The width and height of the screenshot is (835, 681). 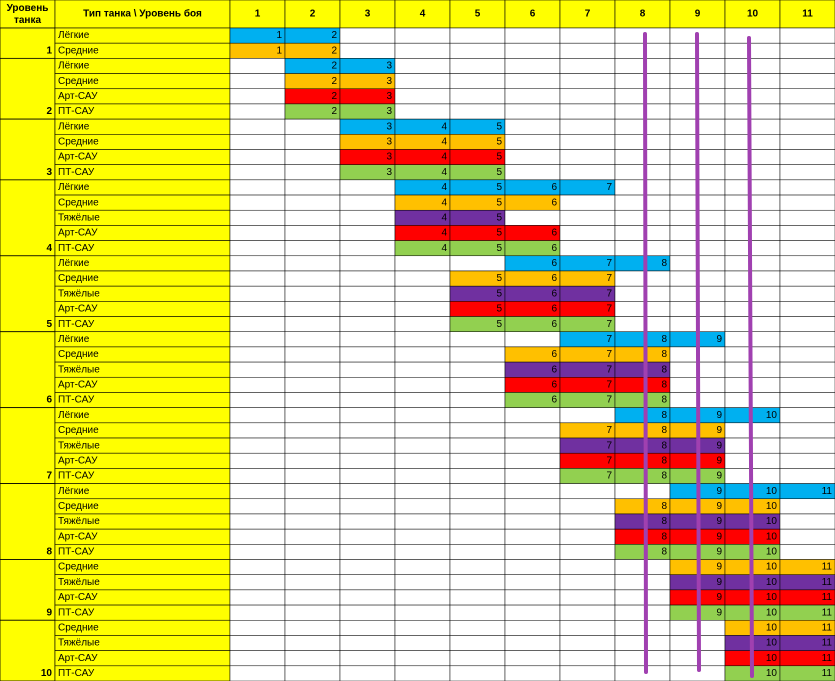 I want to click on tank-type: Лёгкие, so click(x=74, y=126).